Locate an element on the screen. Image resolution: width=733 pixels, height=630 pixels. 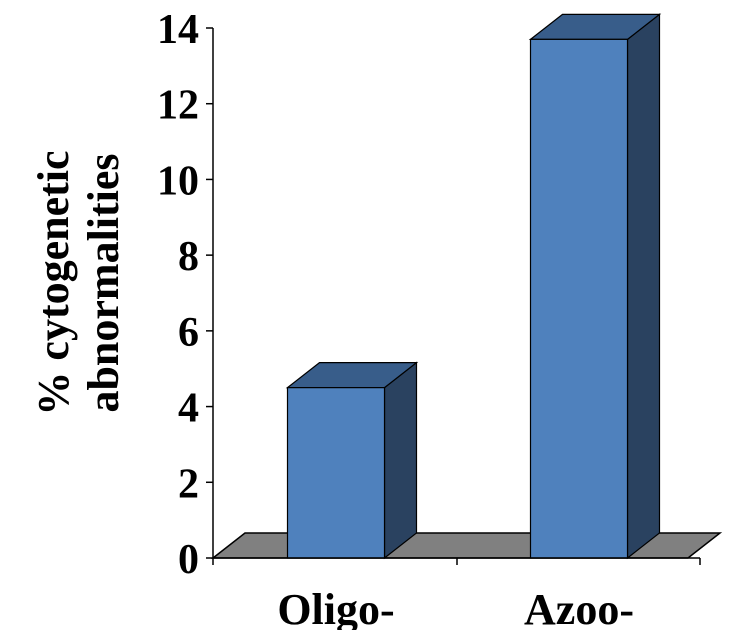
y-tick-label: 2 is located at coordinates (188, 484).